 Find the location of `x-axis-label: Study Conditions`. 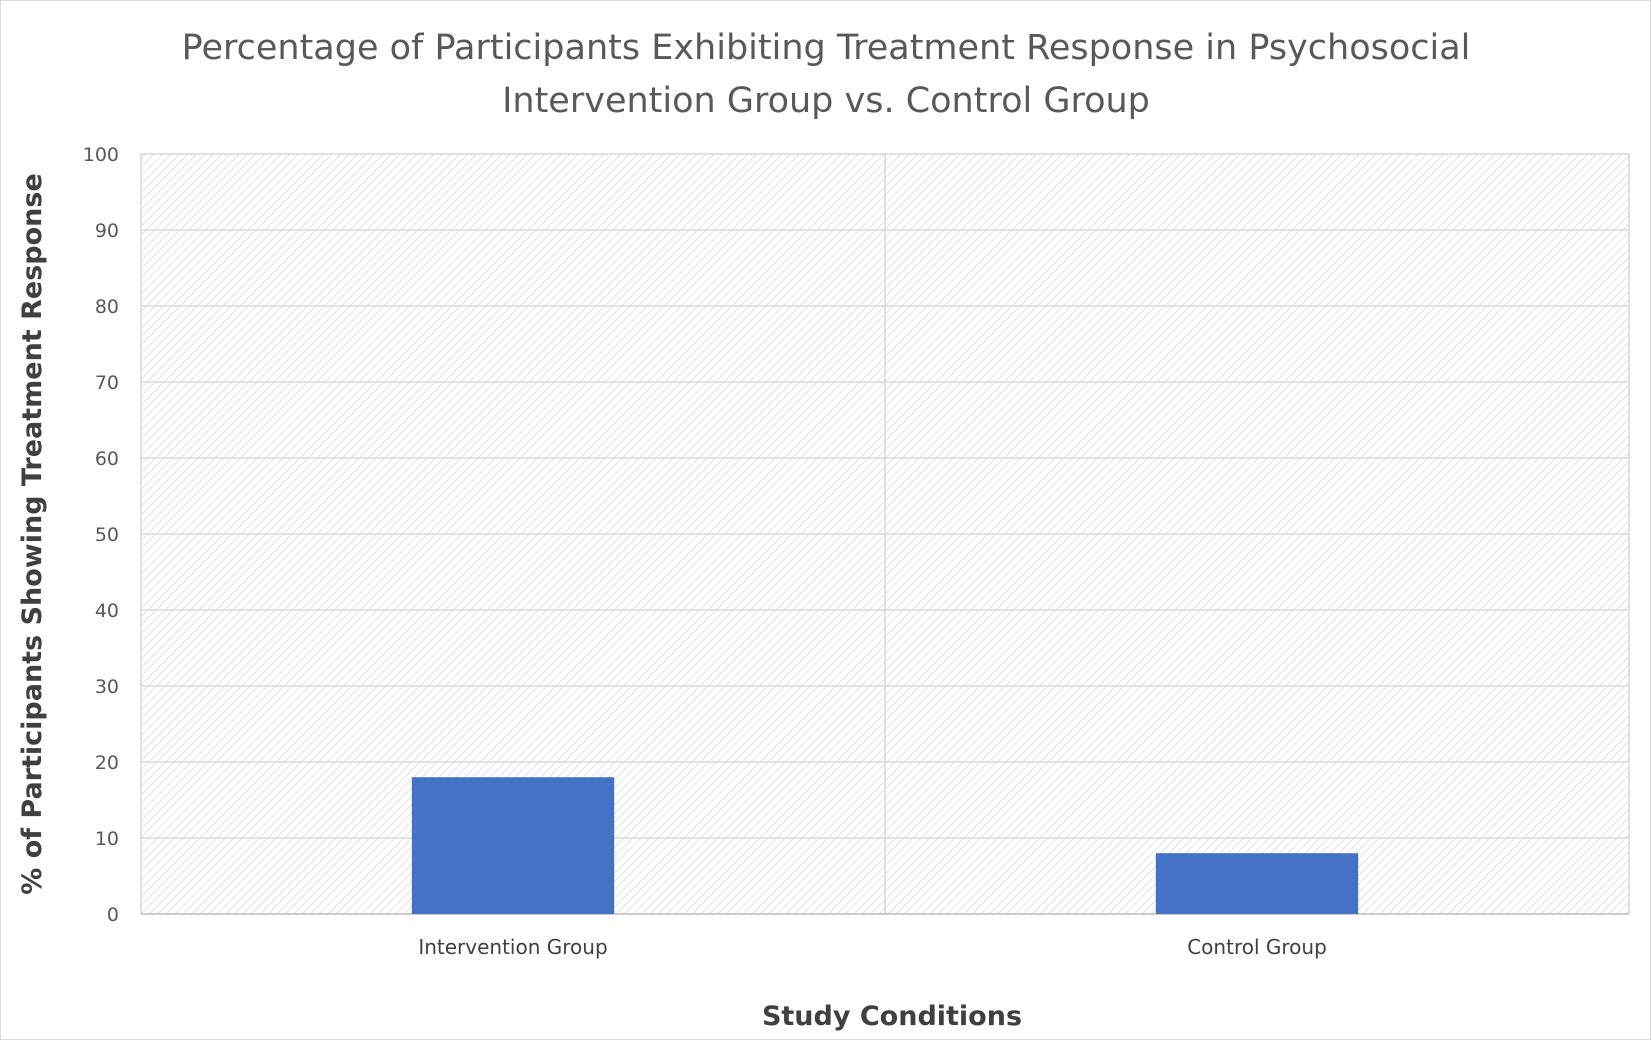

x-axis-label: Study Conditions is located at coordinates (892, 1016).